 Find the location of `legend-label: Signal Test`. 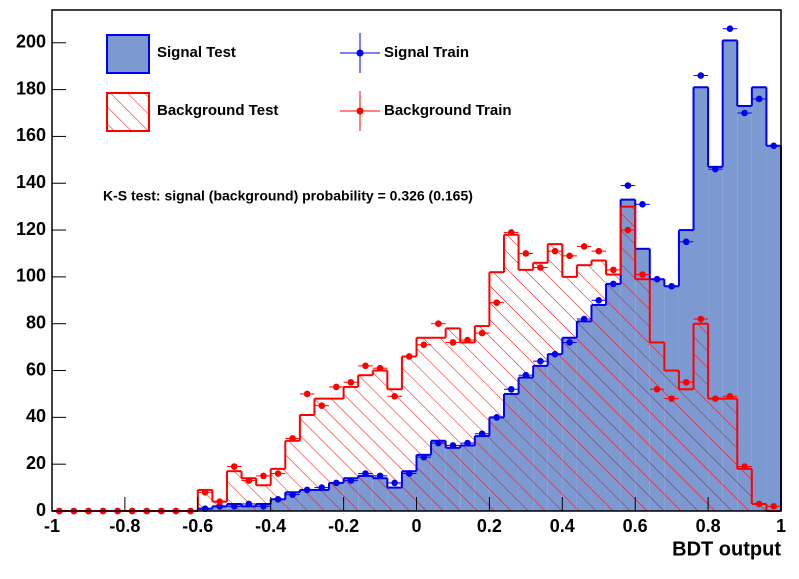

legend-label: Signal Test is located at coordinates (196, 52).